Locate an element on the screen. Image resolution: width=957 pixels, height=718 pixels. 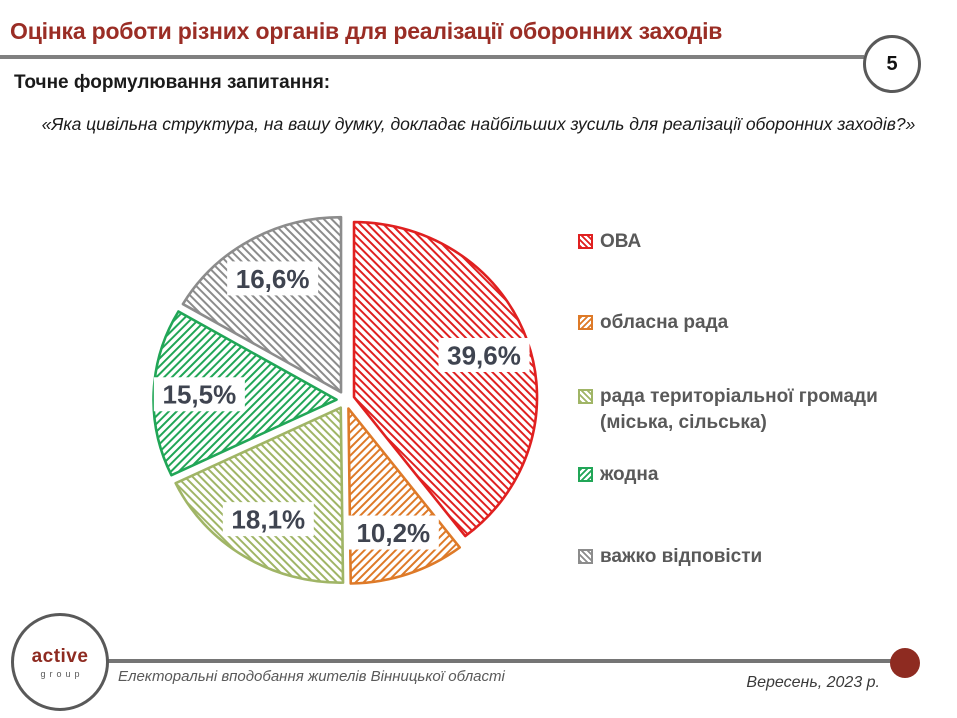
legend-label: ОВА is located at coordinates (621, 241).